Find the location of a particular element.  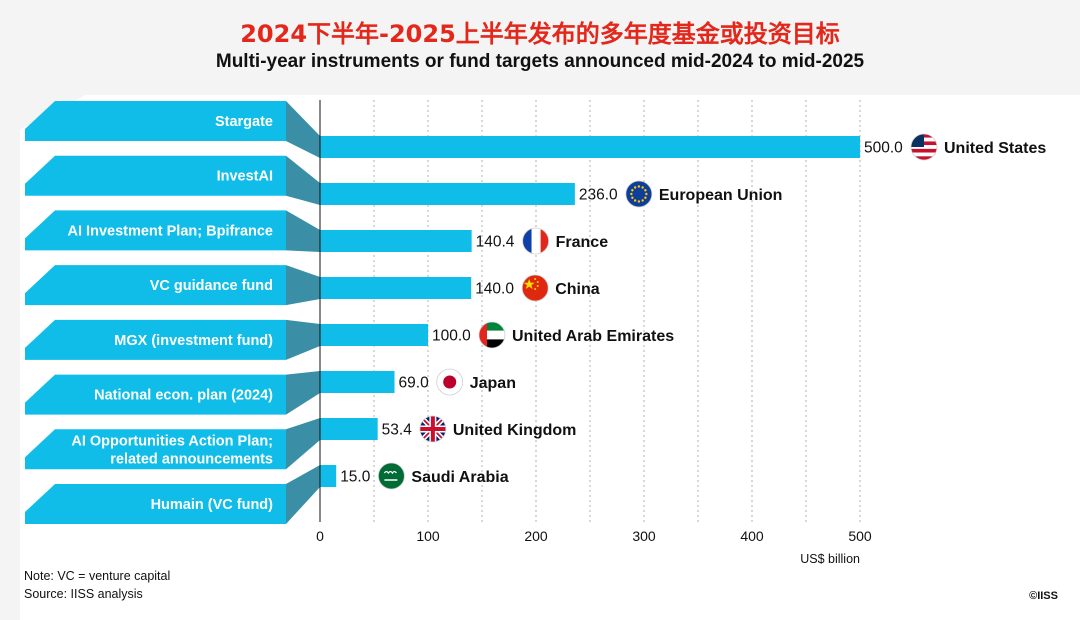

instrument-label: MGX (investment fund) is located at coordinates (193, 341).